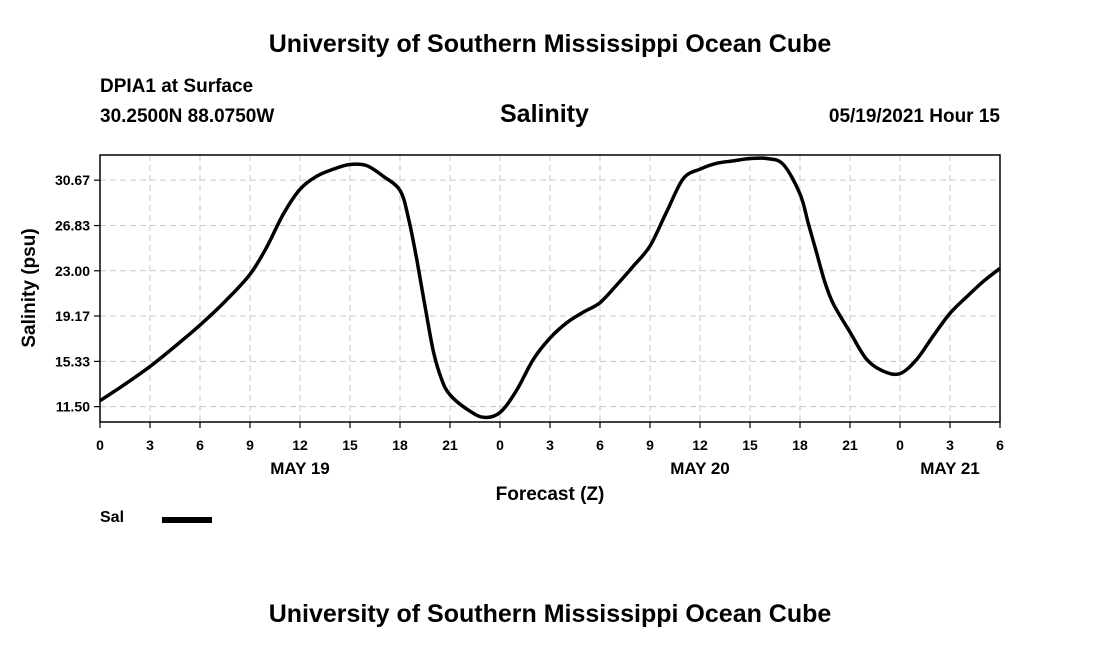 The image size is (1100, 650). I want to click on legend-swatch, so click(187, 520).